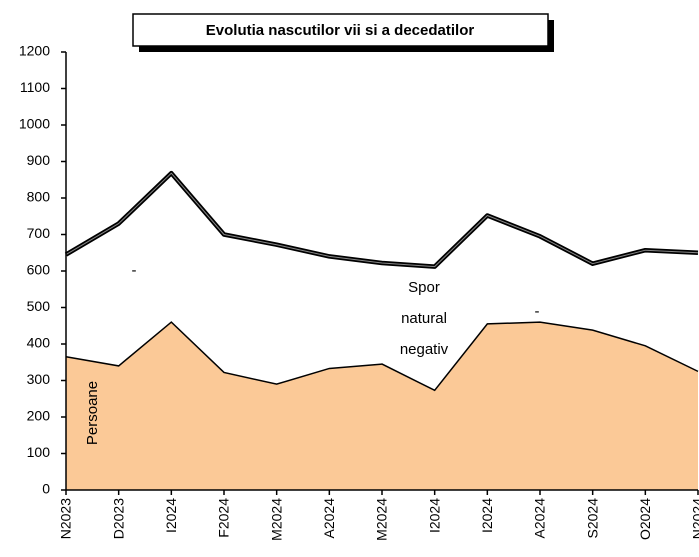 Image resolution: width=699 pixels, height=557 pixels. What do you see at coordinates (694, 518) in the screenshot?
I see `x-tick-label: N2024` at bounding box center [694, 518].